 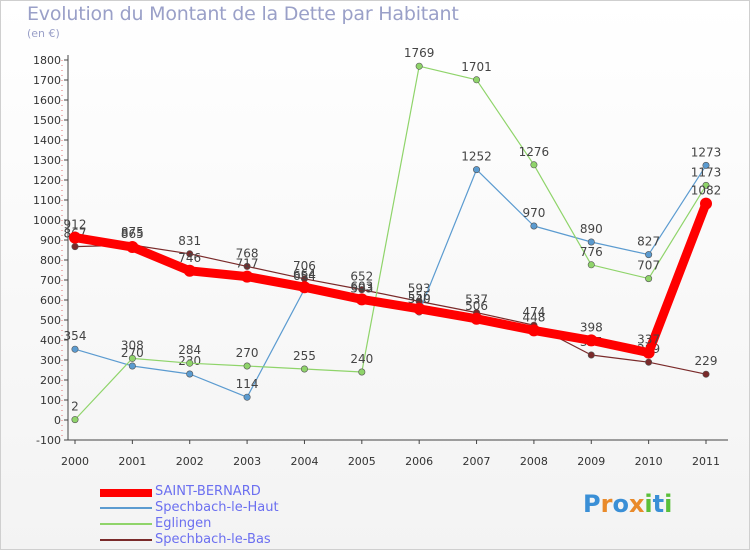 I want to click on y-tick-label: 900, so click(x=50, y=240).